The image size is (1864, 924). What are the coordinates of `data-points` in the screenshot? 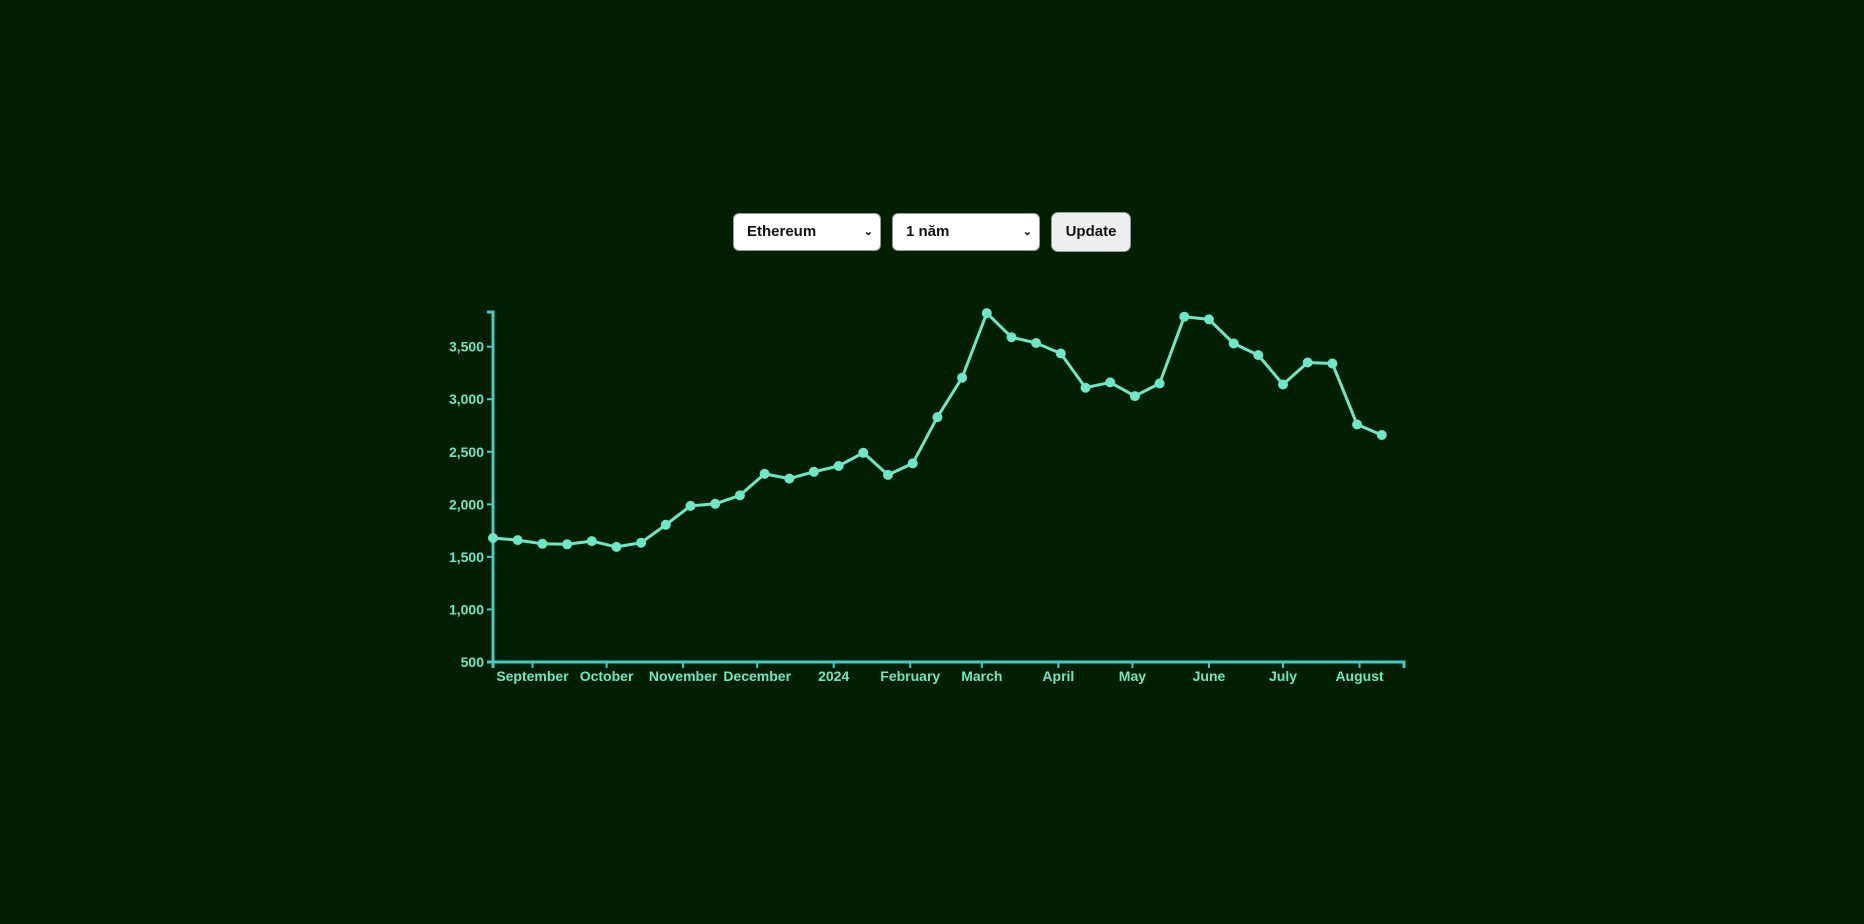 It's located at (937, 430).